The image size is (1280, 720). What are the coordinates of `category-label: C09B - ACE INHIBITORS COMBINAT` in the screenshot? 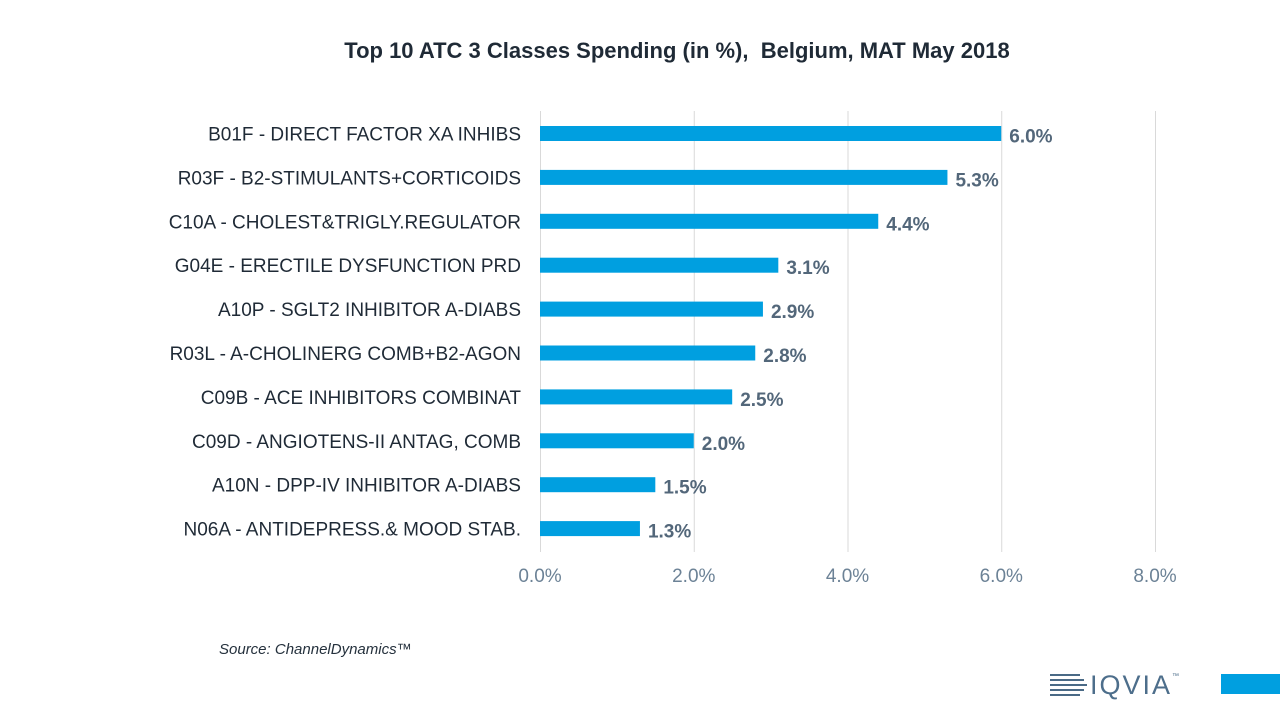 It's located at (361, 398).